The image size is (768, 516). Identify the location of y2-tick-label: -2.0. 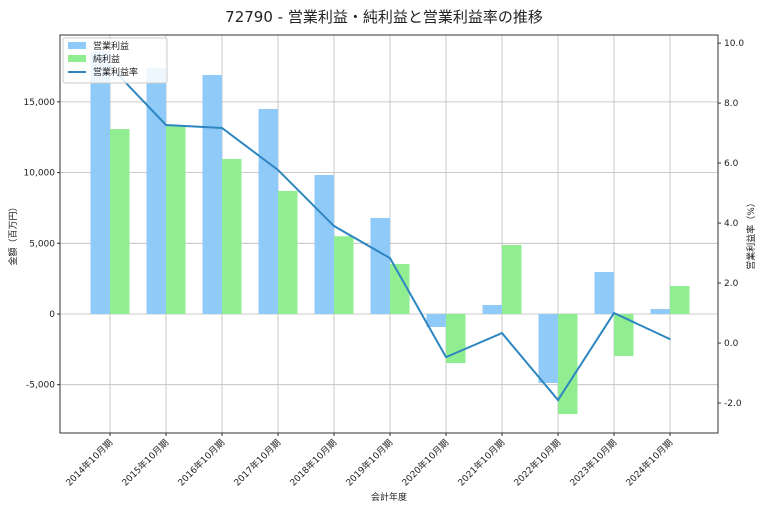
(733, 404).